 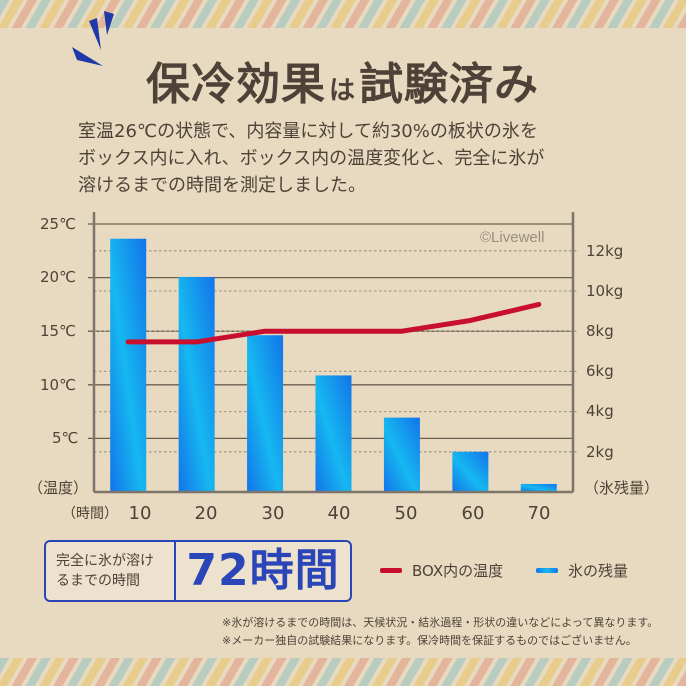 What do you see at coordinates (263, 570) in the screenshot?
I see `result-value: 72時間` at bounding box center [263, 570].